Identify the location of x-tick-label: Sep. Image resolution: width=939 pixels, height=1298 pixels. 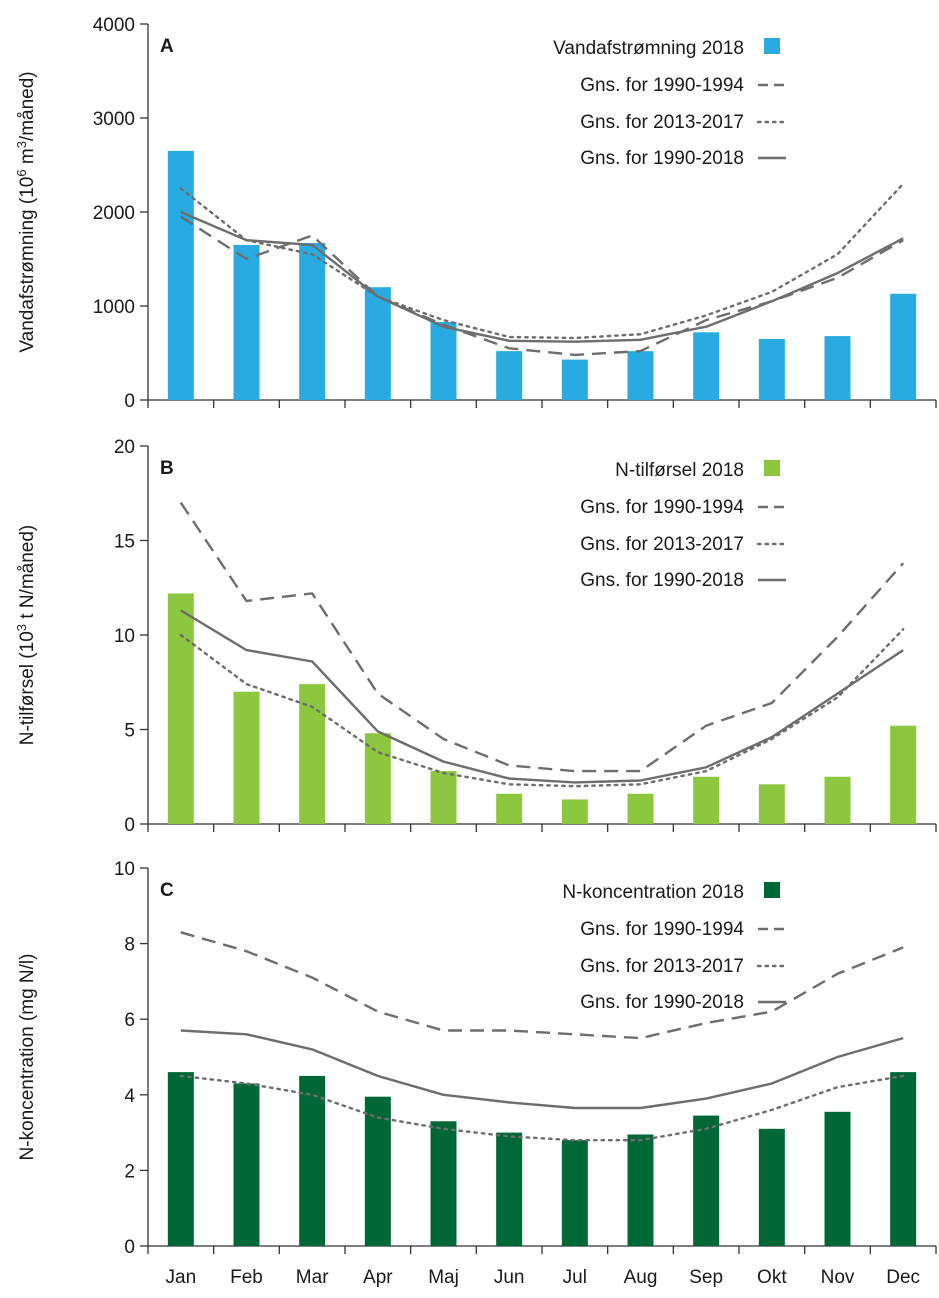
(706, 1277).